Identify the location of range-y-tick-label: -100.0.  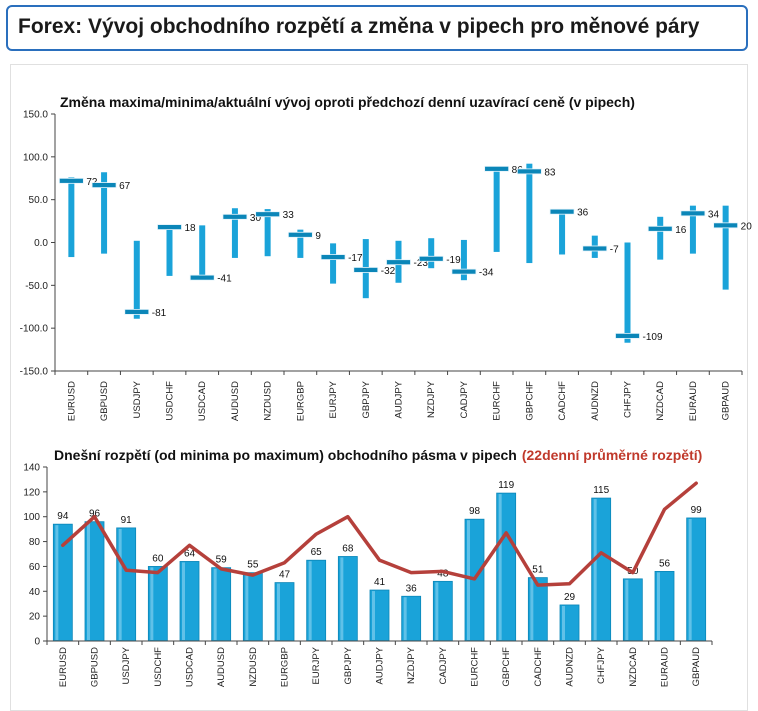
(34, 329).